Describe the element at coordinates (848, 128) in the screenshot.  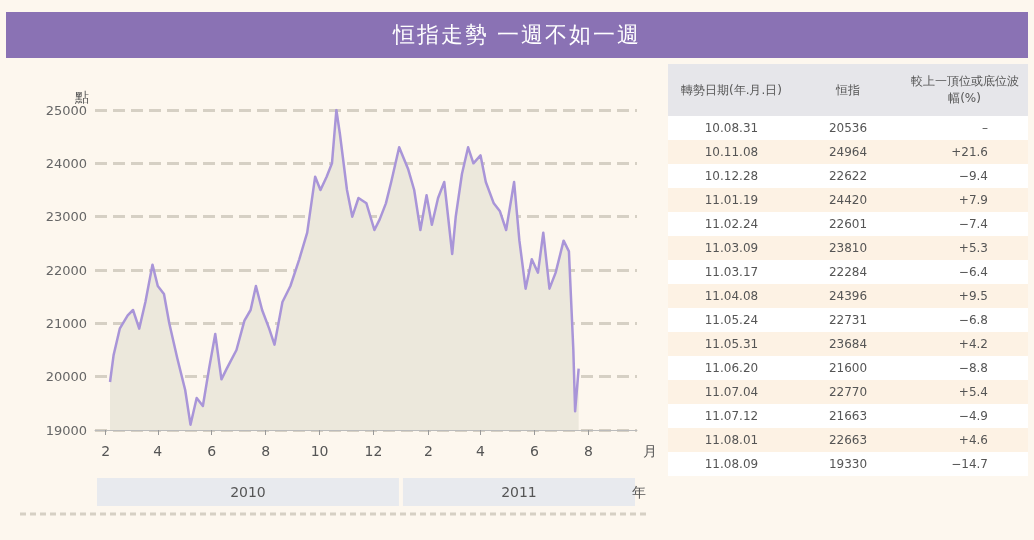
I see `table-row: 10.08.31 20536 –` at that location.